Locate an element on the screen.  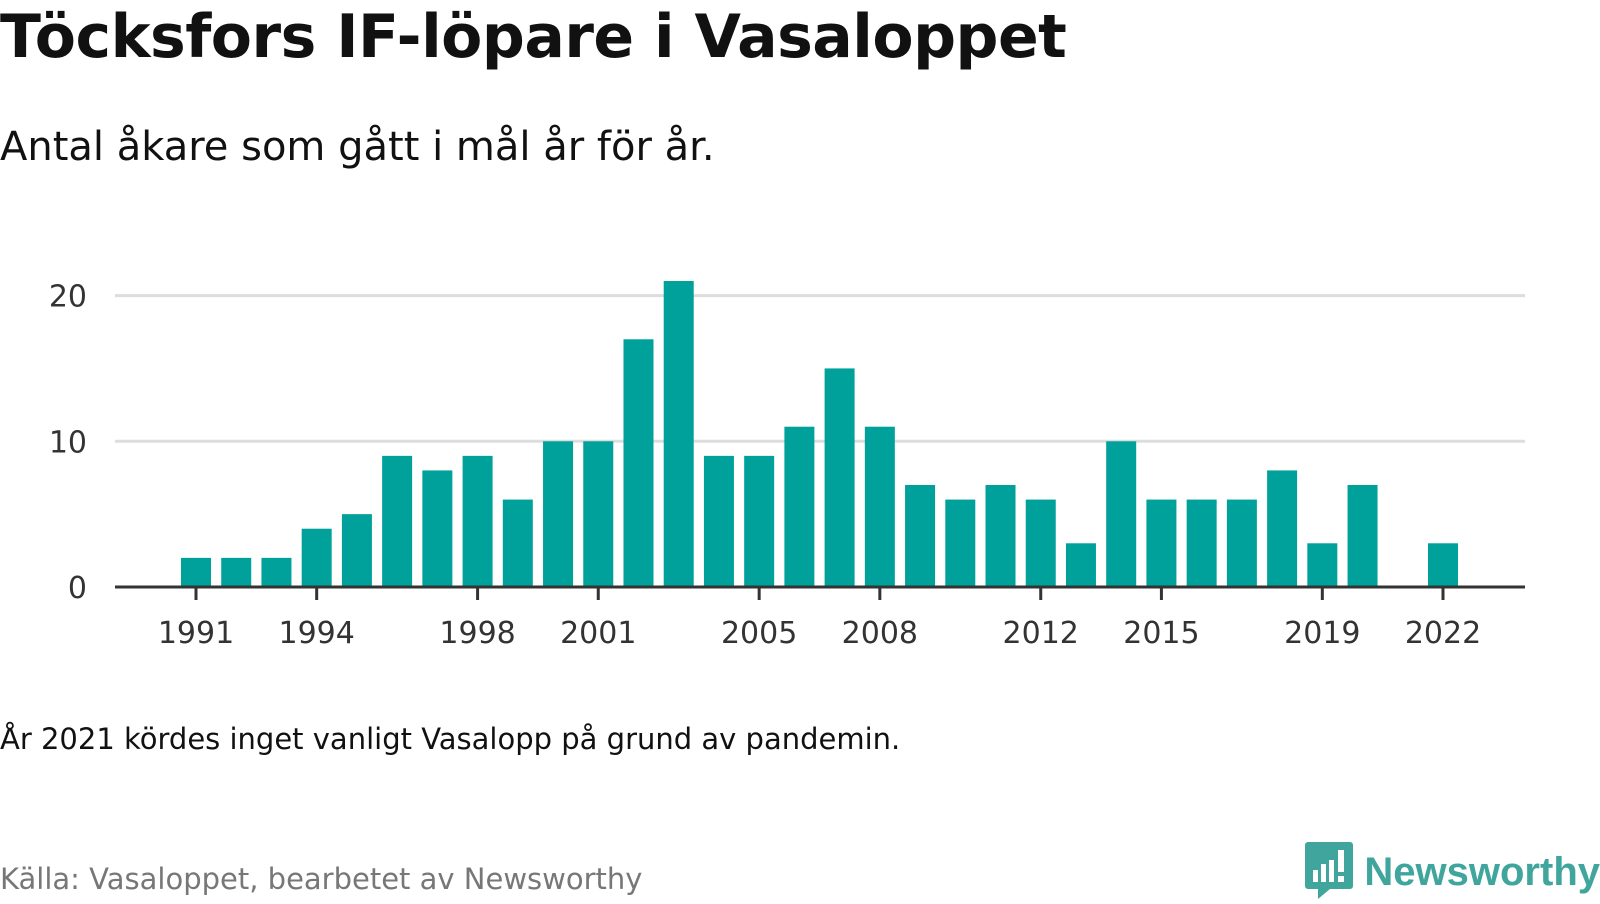
bar-2020 is located at coordinates (1362, 536).